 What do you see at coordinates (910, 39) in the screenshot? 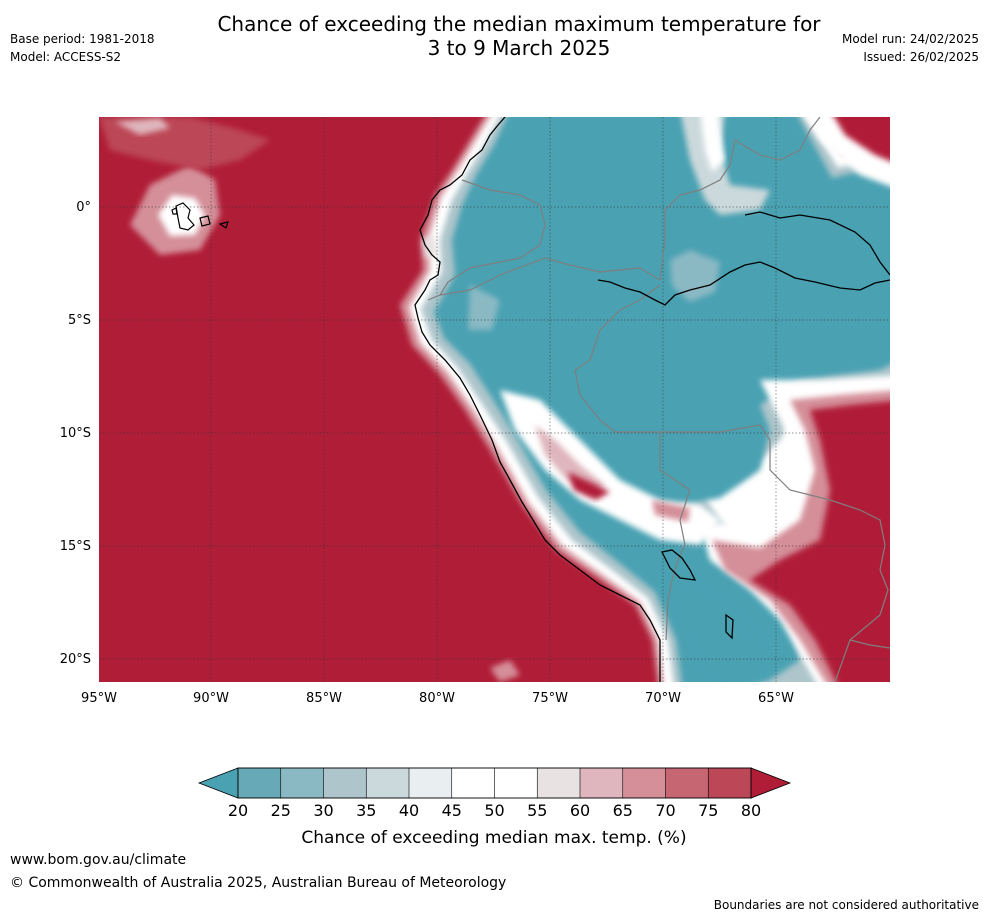
I see `model-run-date: Model run: 24/02/2025` at bounding box center [910, 39].